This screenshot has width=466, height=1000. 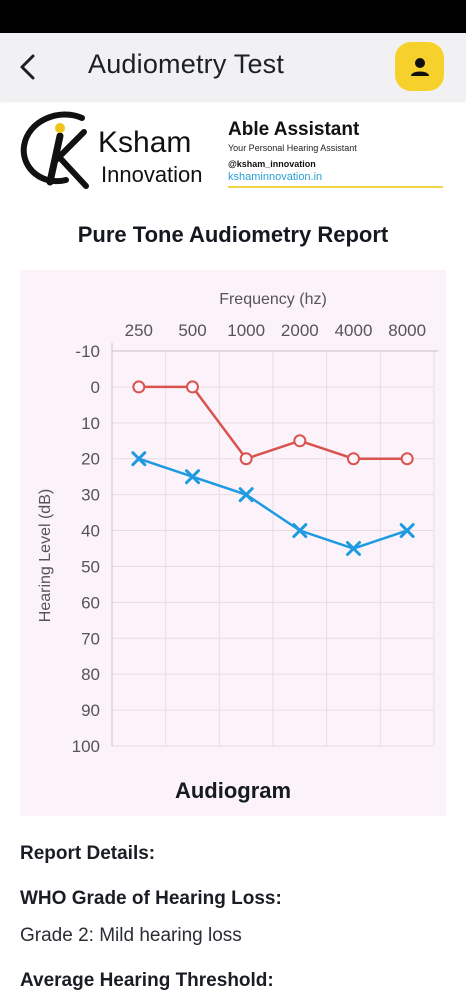 What do you see at coordinates (54, 150) in the screenshot?
I see `logo-swoosh-icon` at bounding box center [54, 150].